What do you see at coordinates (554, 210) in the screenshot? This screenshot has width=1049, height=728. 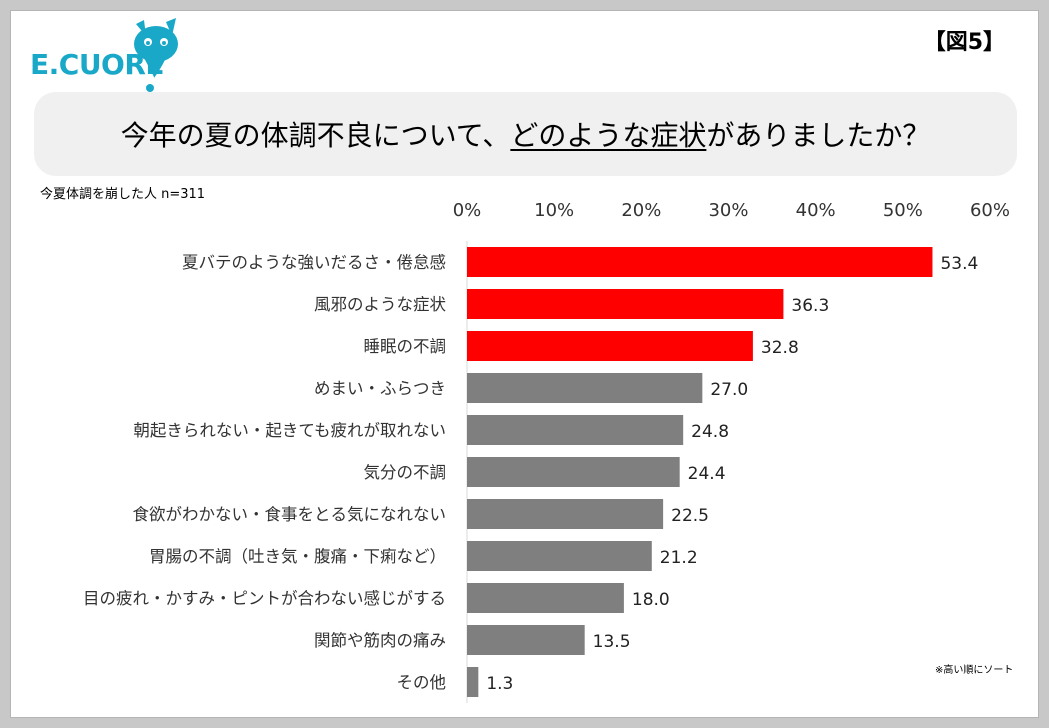 I see `x-tick-label: 10%` at bounding box center [554, 210].